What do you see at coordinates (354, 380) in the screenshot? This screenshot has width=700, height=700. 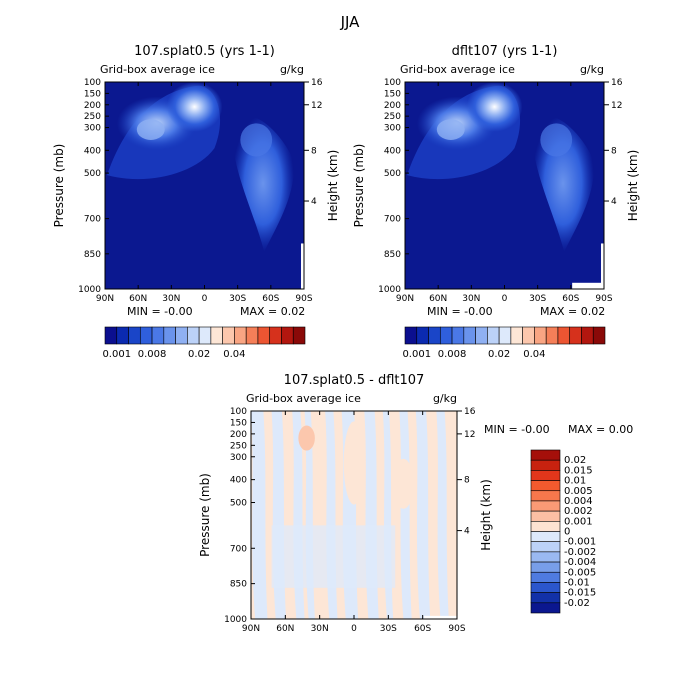 I see `panel-title: 107.splat0.5 - dflt107` at bounding box center [354, 380].